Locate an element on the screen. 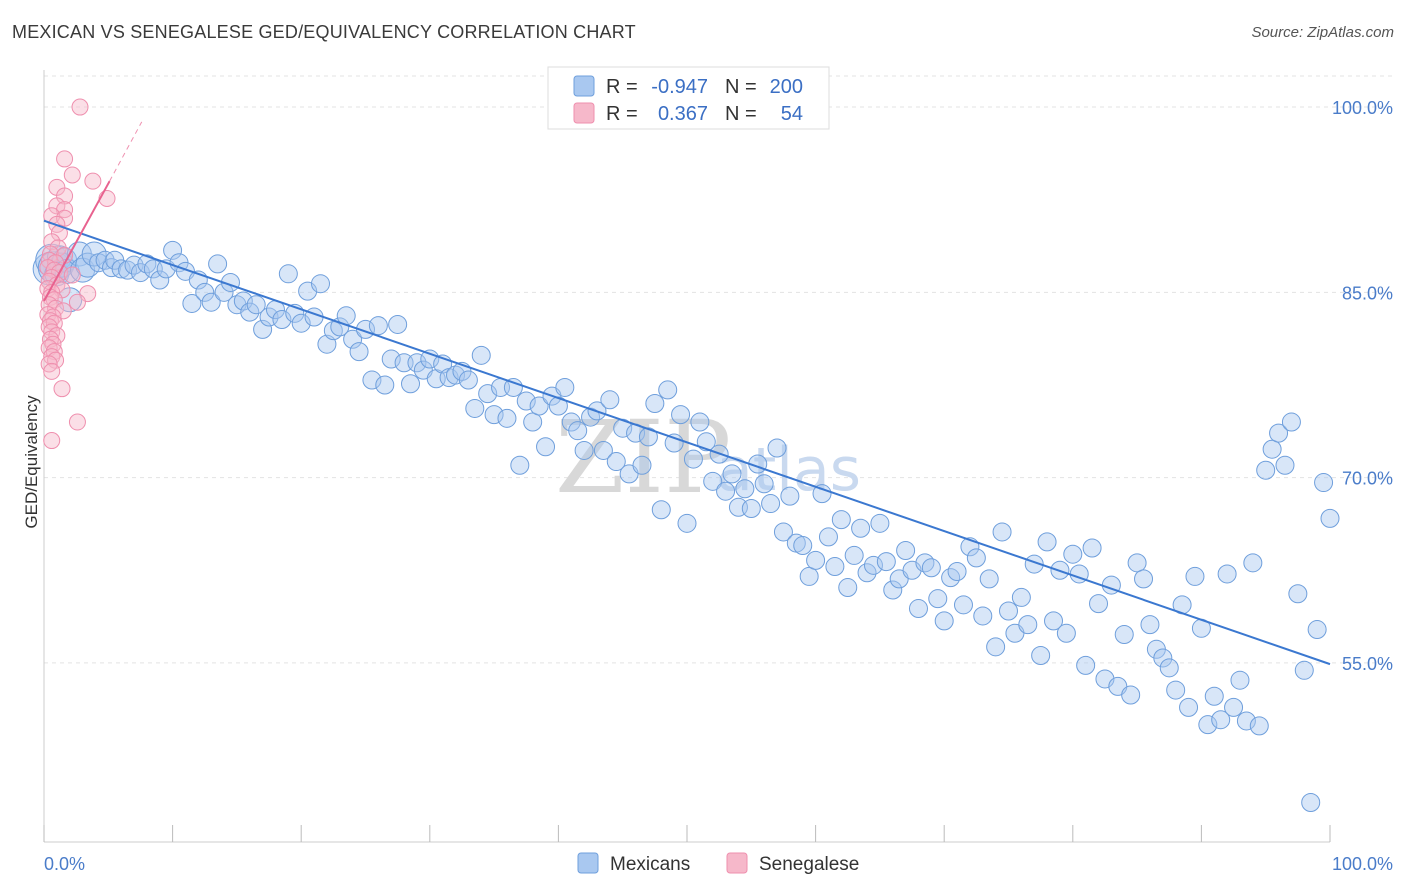 The width and height of the screenshot is (1406, 892). legend-box is located at coordinates (688, 98).